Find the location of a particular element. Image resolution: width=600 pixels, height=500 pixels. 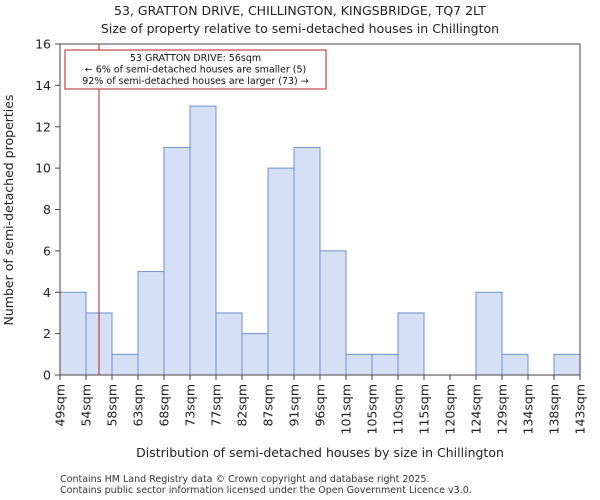

histogram-bar-49sqm is located at coordinates (73, 333).